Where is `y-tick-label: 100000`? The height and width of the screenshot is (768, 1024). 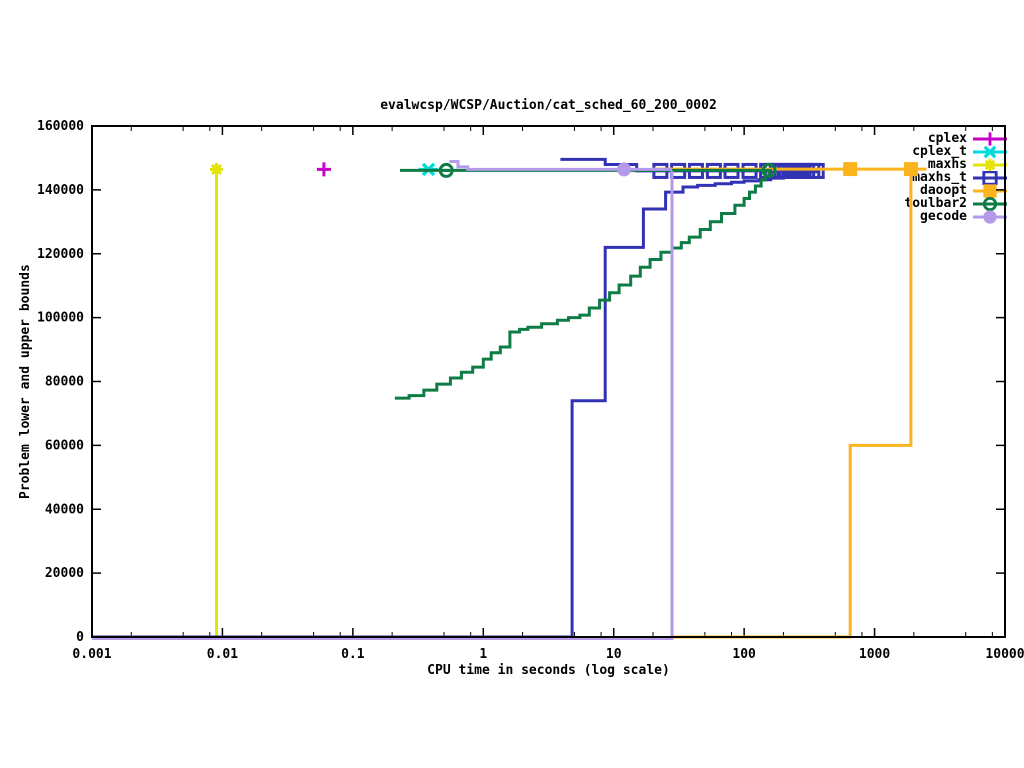 y-tick-label: 100000 is located at coordinates (60, 318).